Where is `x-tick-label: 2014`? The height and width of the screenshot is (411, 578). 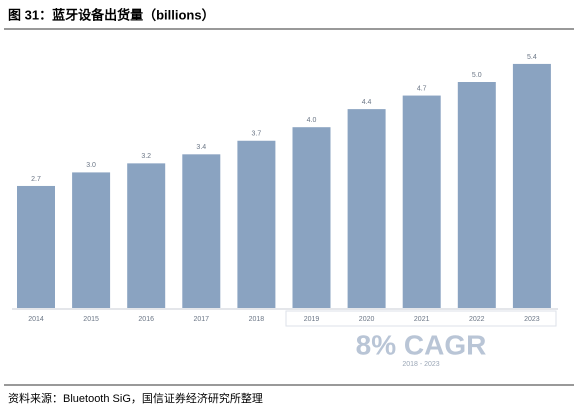 x-tick-label: 2014 is located at coordinates (36, 319).